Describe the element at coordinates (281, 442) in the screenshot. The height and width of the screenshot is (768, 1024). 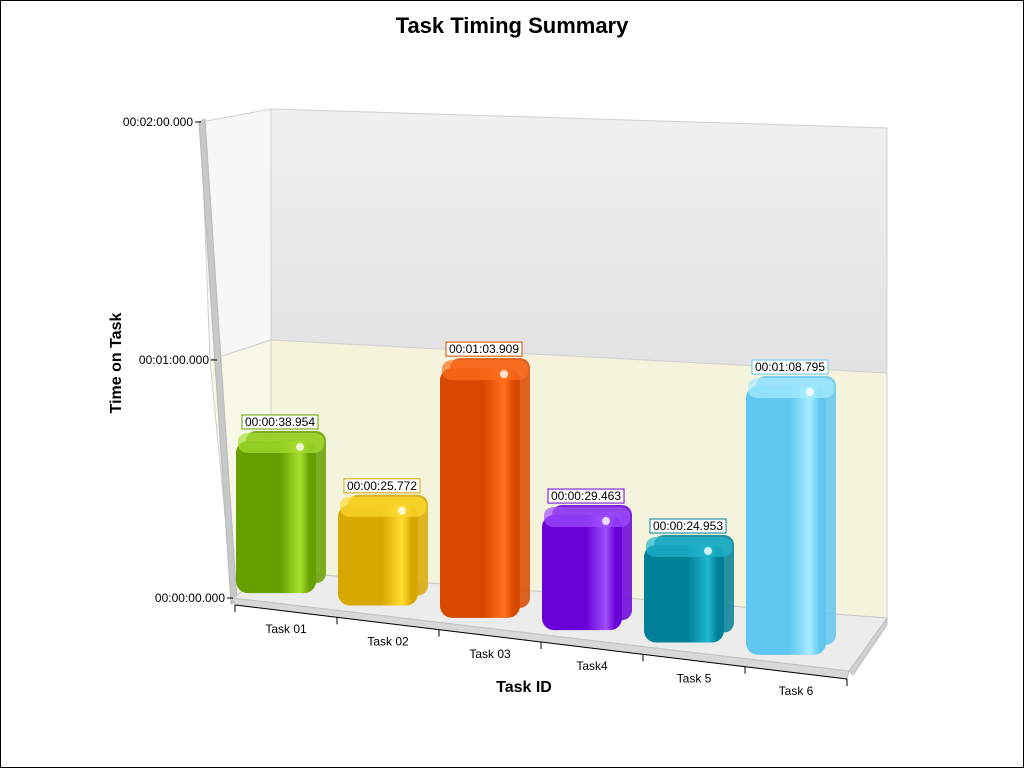
I see `bar-0-cap` at that location.